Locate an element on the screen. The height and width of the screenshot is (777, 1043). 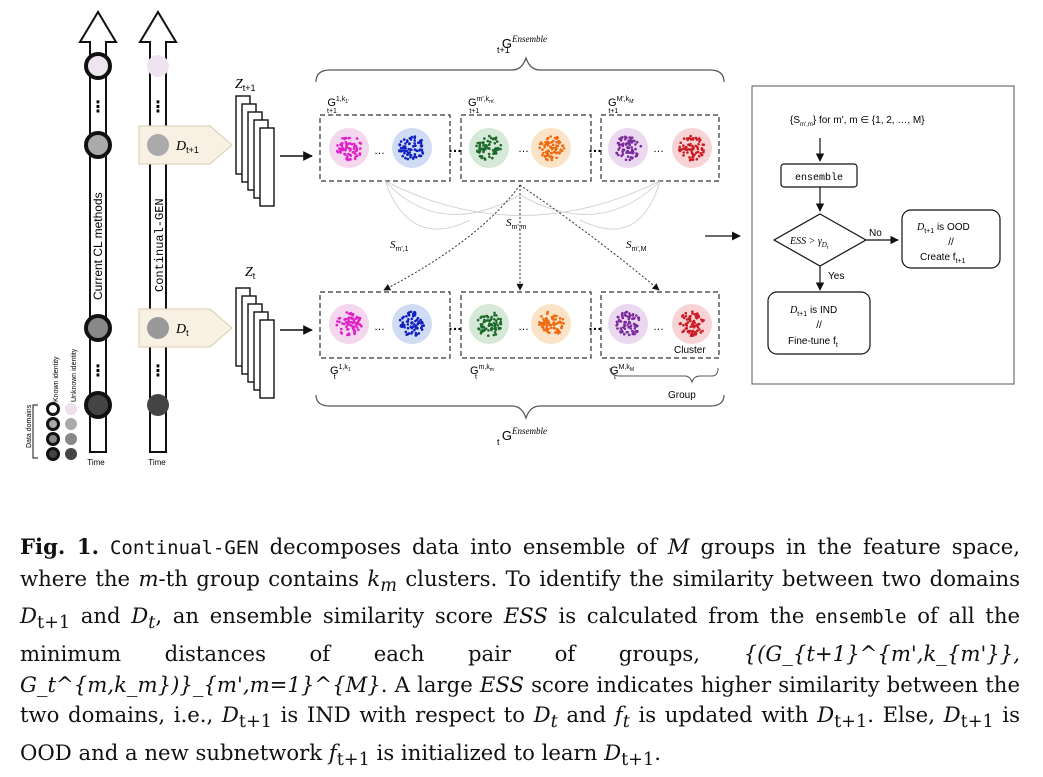
current-cl-label: Current CL methods is located at coordinates (98, 246).